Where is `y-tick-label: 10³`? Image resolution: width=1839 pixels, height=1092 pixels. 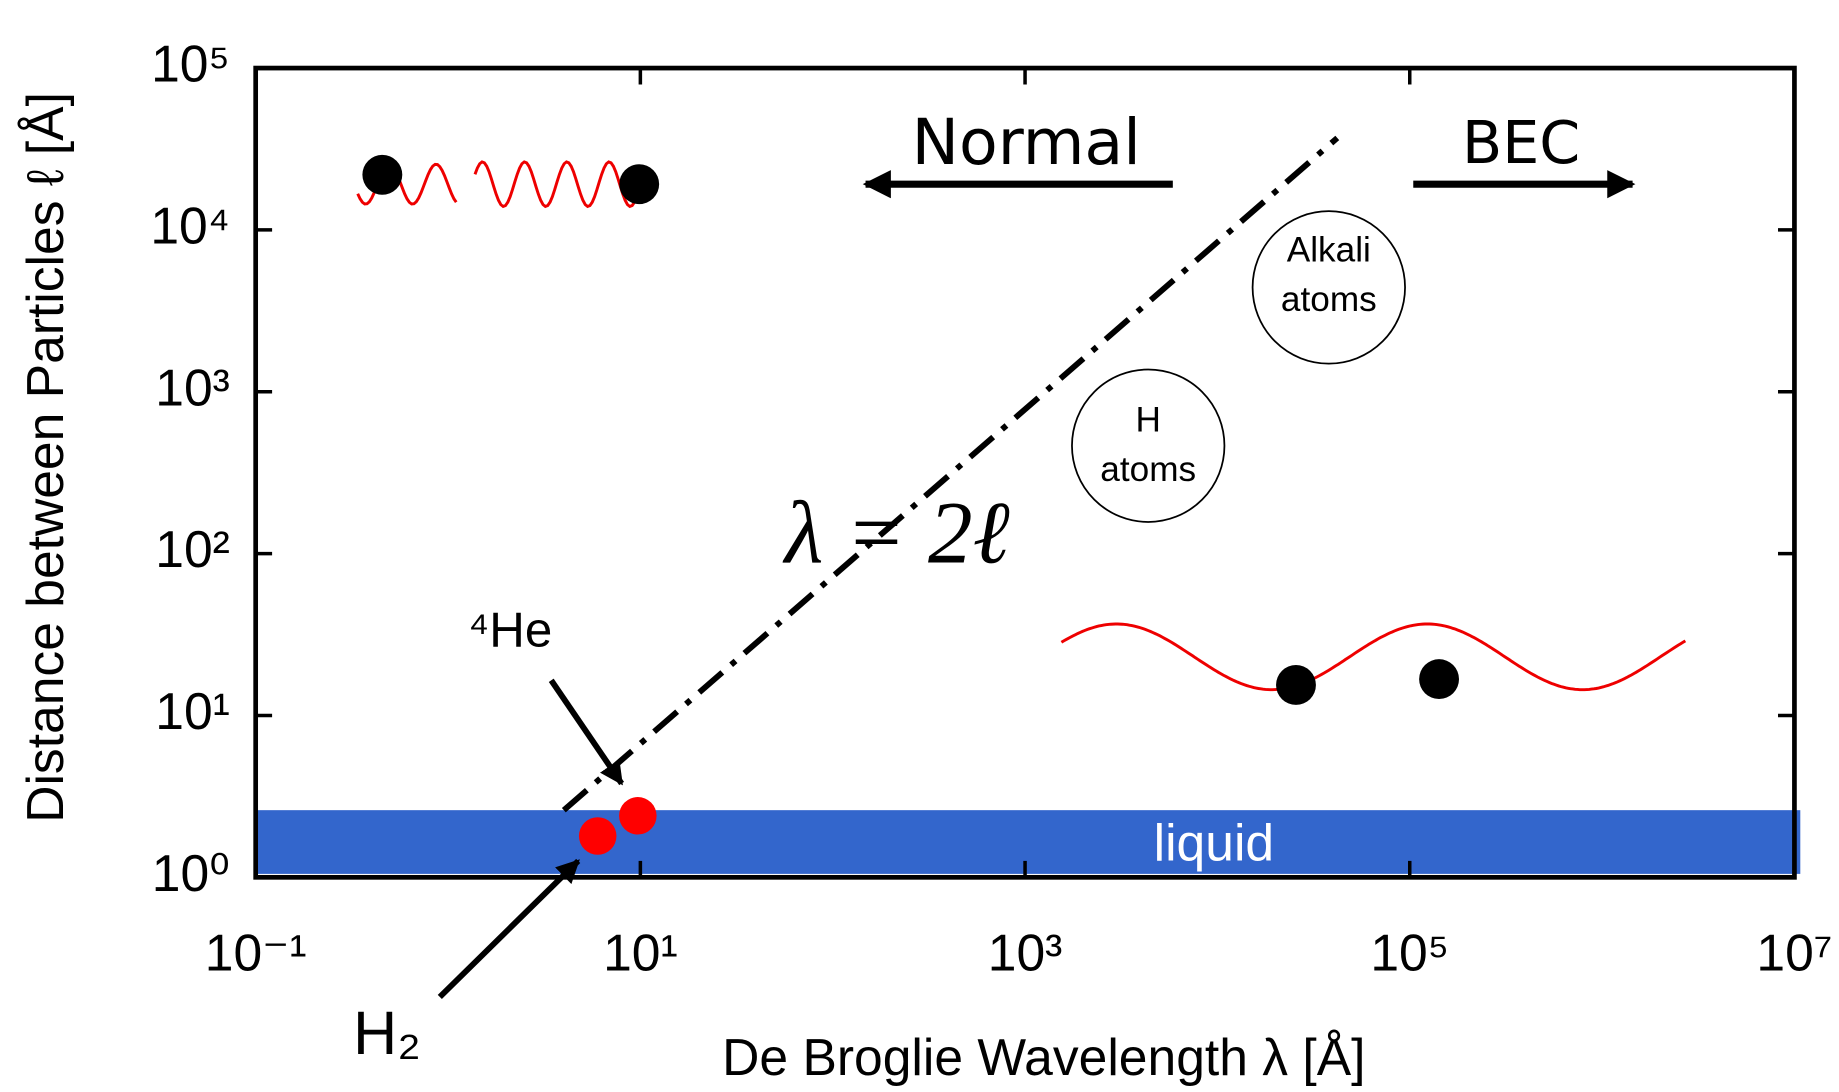
y-tick-label: 10³ is located at coordinates (192, 387).